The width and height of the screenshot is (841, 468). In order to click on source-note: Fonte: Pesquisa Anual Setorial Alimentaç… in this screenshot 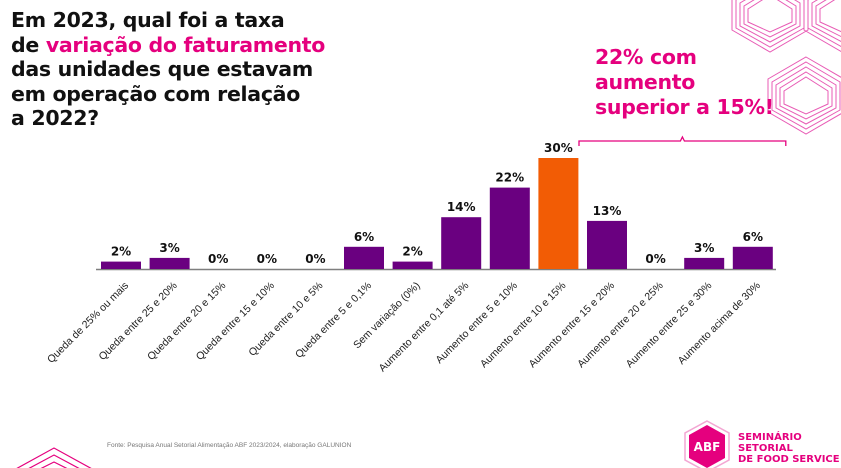, I will do `click(229, 445)`.